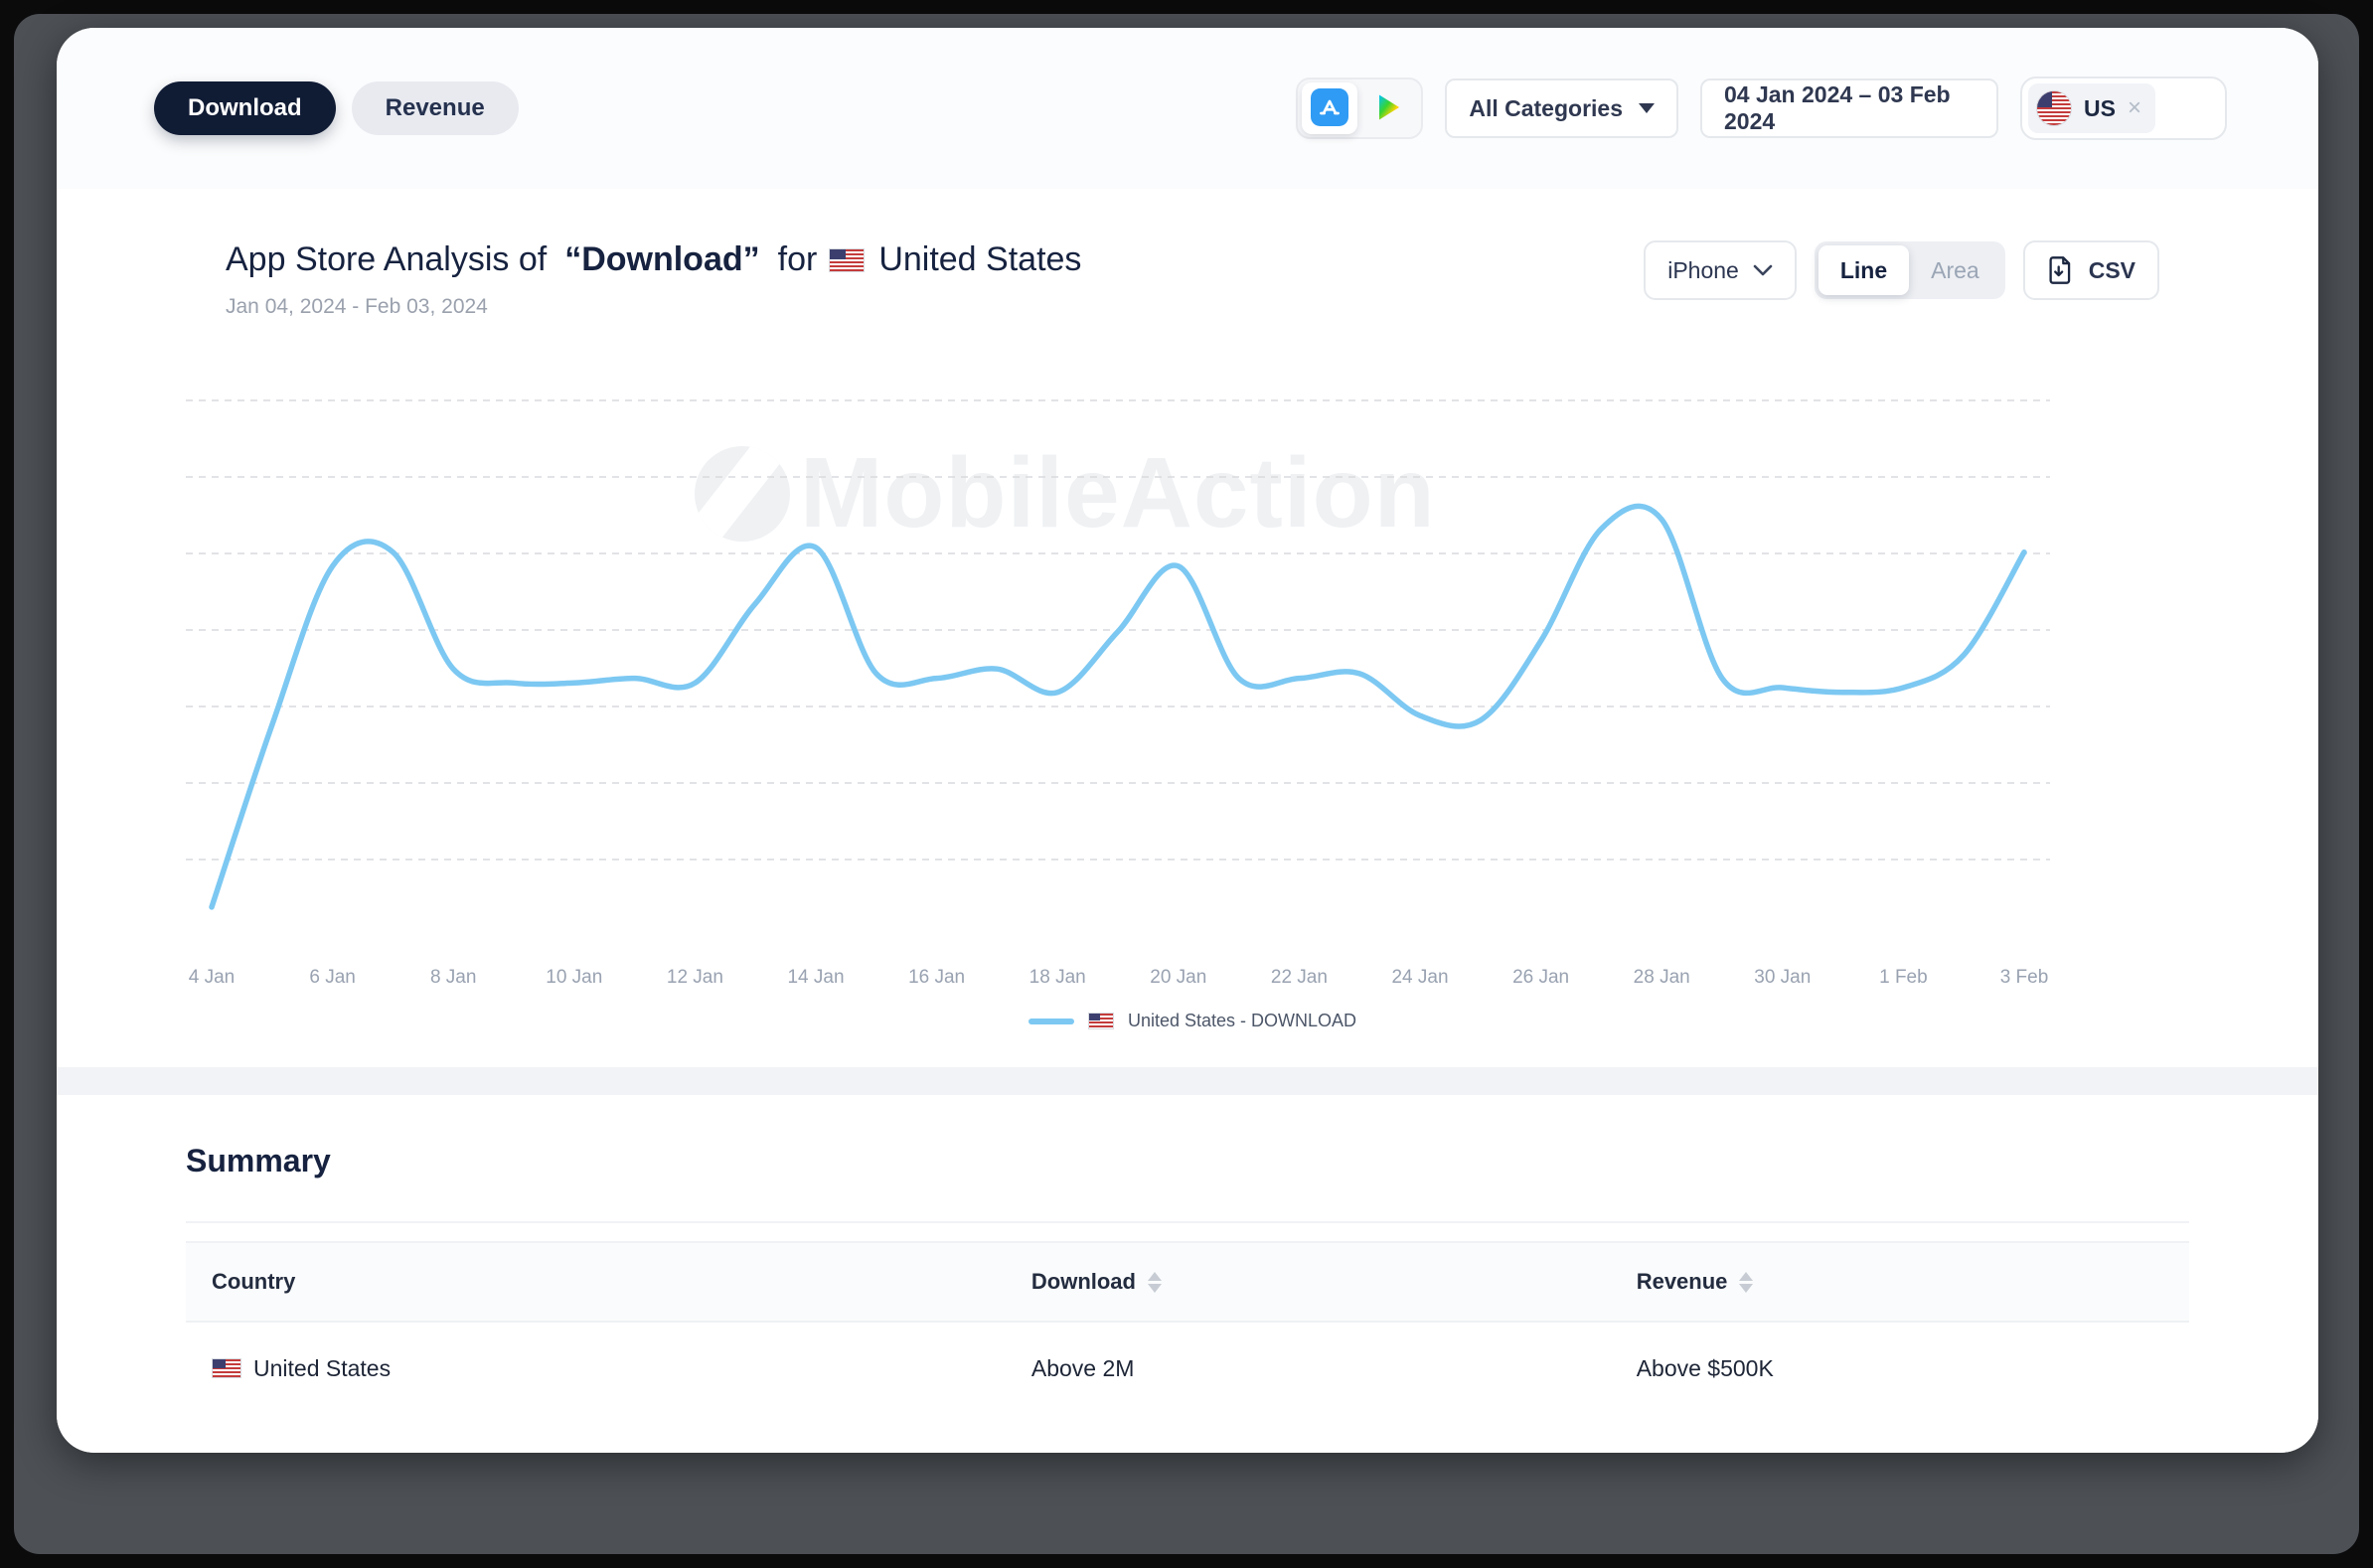 This screenshot has width=2373, height=1568. What do you see at coordinates (1540, 977) in the screenshot?
I see `x-axis-tick: 26 Jan` at bounding box center [1540, 977].